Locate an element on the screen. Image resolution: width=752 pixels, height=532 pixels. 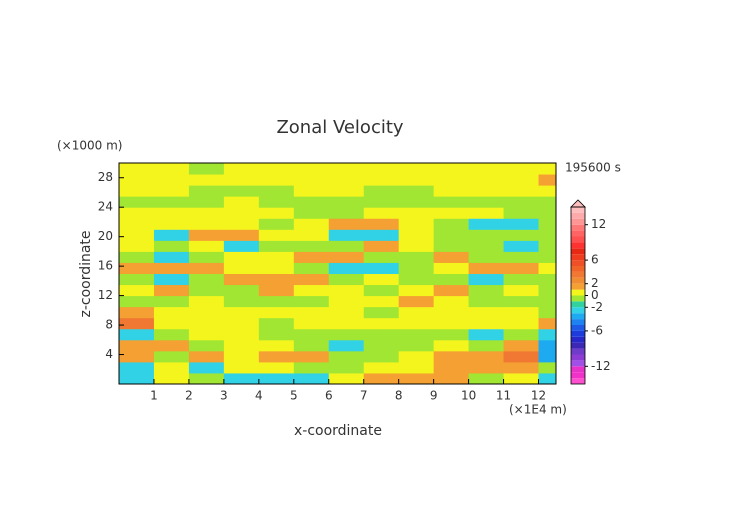
x-tick-label: 1 is located at coordinates (154, 396).